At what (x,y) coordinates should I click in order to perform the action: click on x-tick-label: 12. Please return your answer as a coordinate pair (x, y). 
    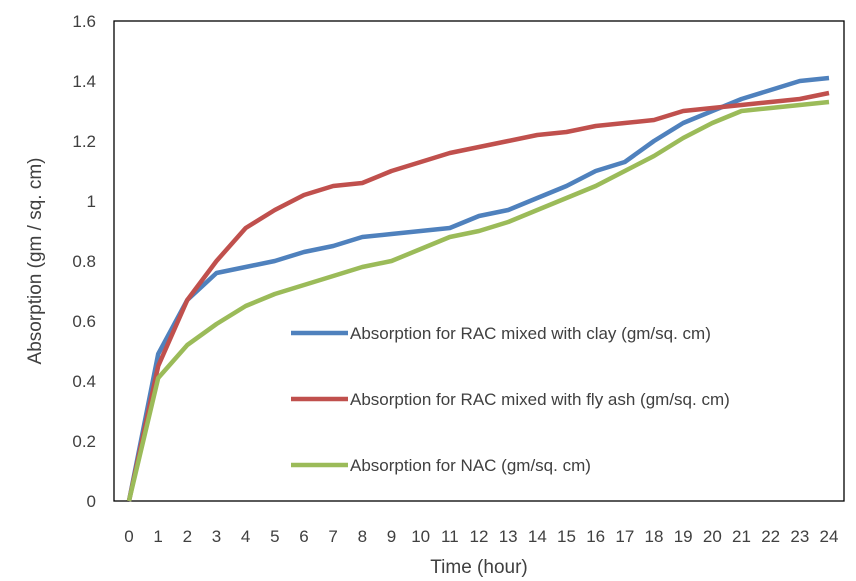
    Looking at the image, I should click on (479, 536).